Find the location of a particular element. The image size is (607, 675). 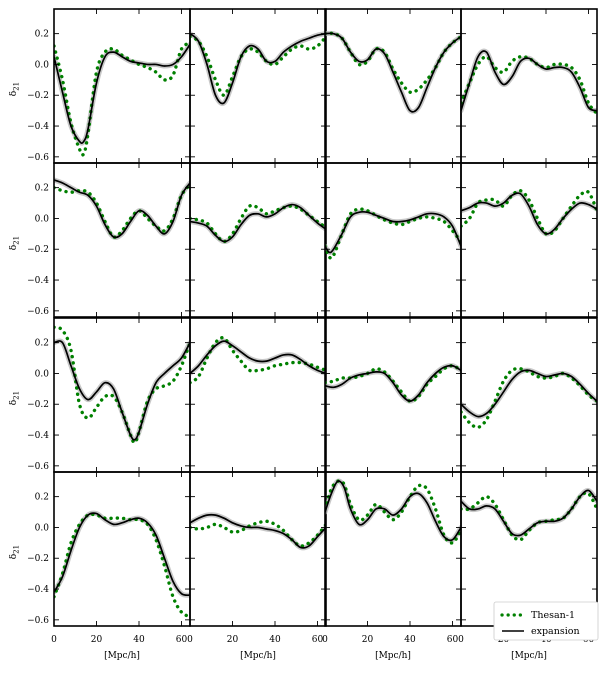

panel-r0-c1 is located at coordinates (258, 86).